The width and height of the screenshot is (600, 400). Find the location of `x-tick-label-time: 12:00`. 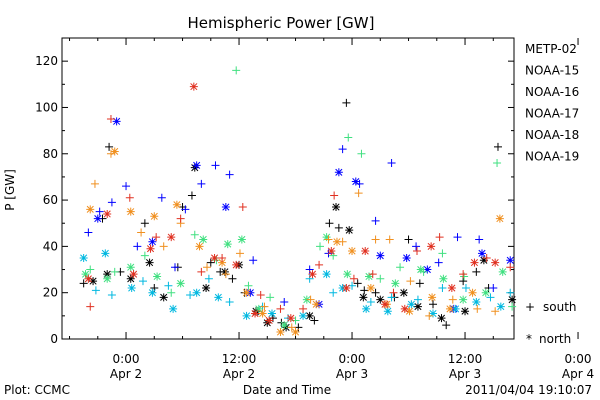

x-tick-label-time: 12:00 is located at coordinates (239, 359).